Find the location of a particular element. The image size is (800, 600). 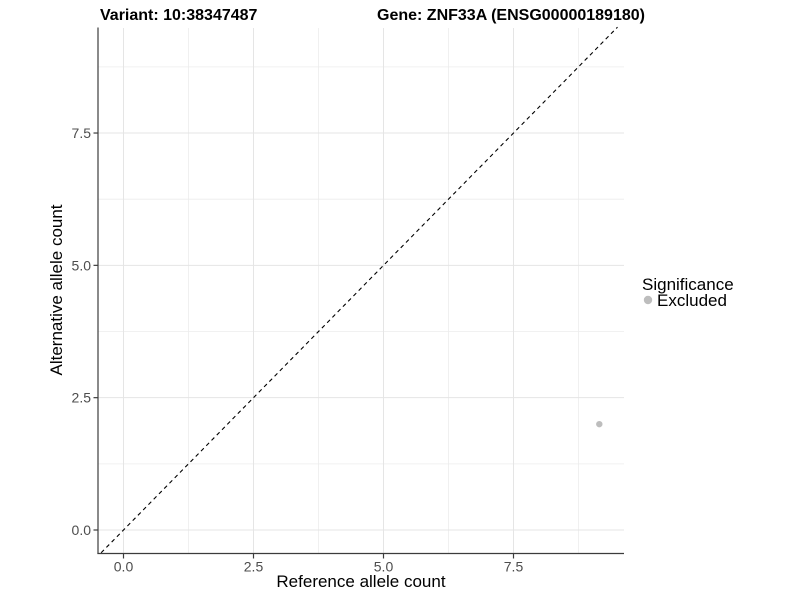

legend: Significance Excluded is located at coordinates (688, 292).